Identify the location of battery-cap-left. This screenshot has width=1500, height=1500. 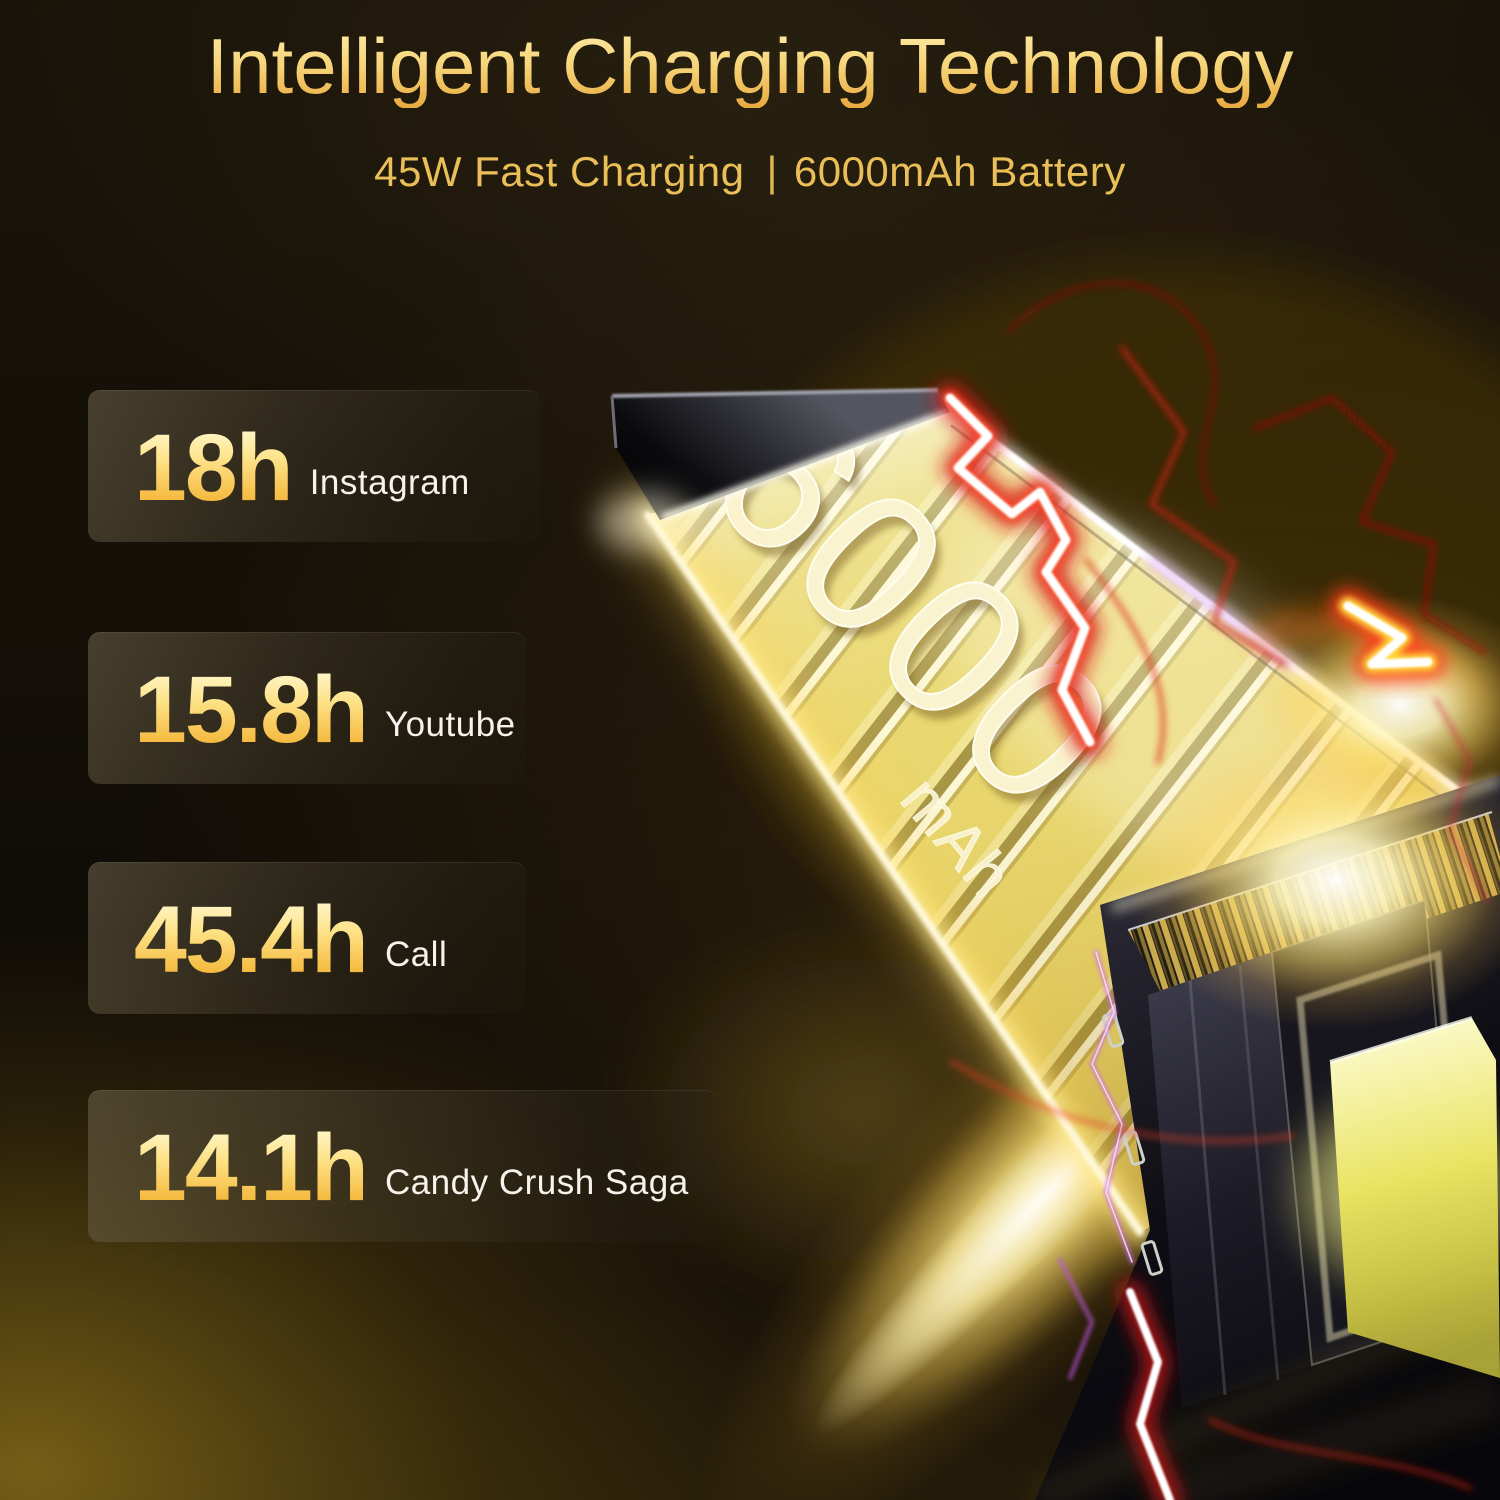
(775, 470).